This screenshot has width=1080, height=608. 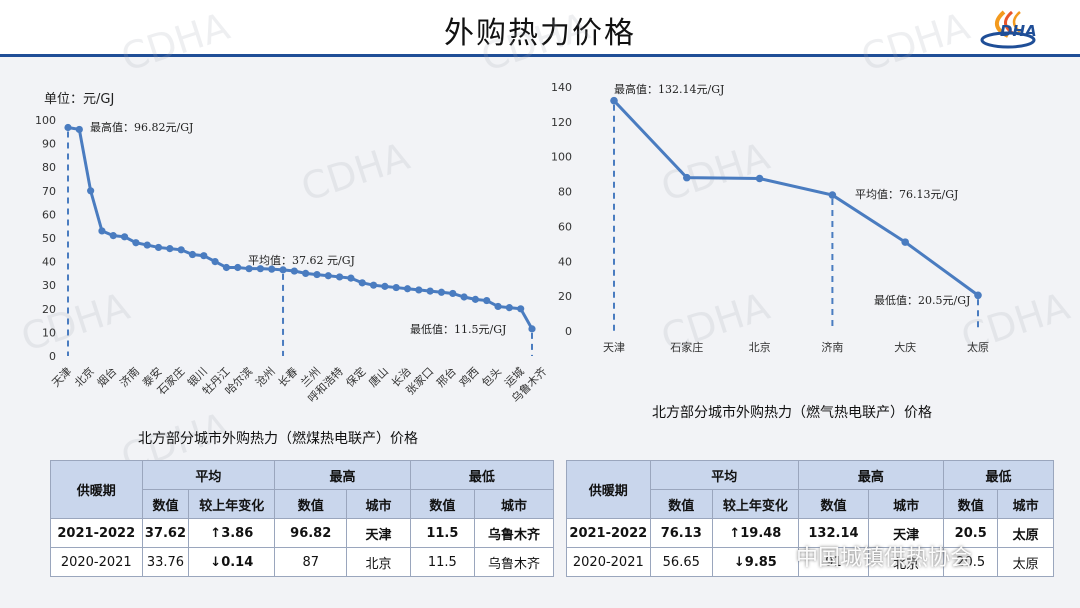 What do you see at coordinates (971, 562) in the screenshot?
I see `min-cell: 20.5` at bounding box center [971, 562].